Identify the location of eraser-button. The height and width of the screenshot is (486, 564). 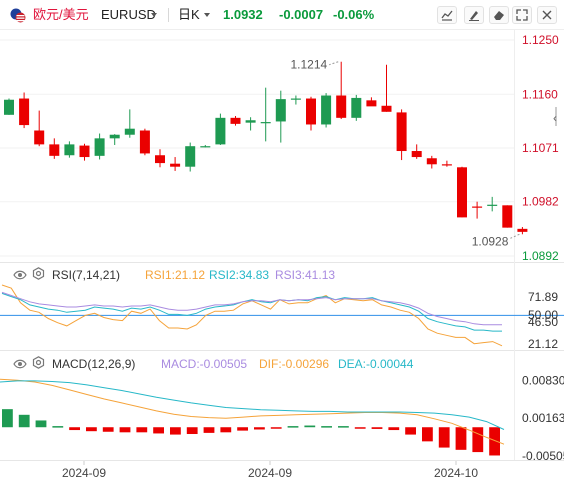
(499, 15).